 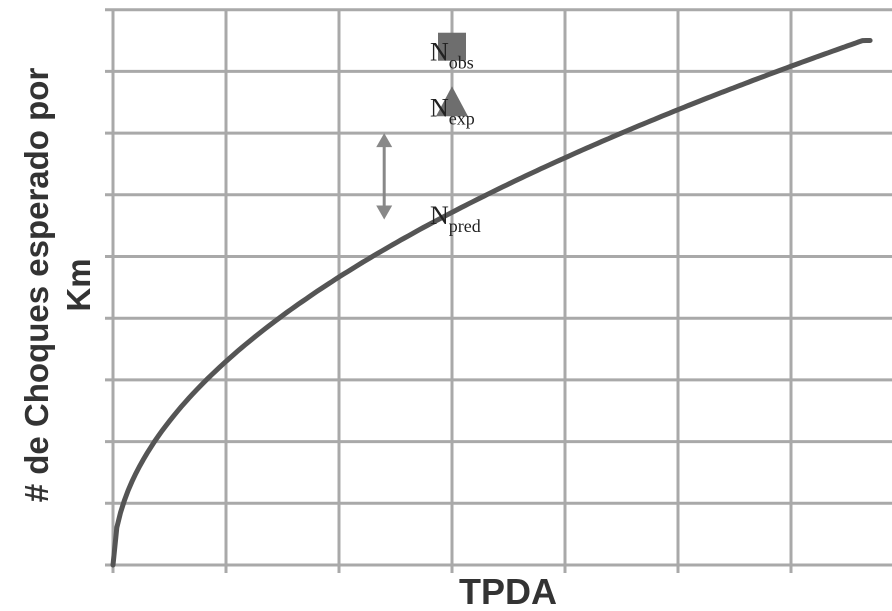 What do you see at coordinates (452, 101) in the screenshot?
I see `point-marker-exp` at bounding box center [452, 101].